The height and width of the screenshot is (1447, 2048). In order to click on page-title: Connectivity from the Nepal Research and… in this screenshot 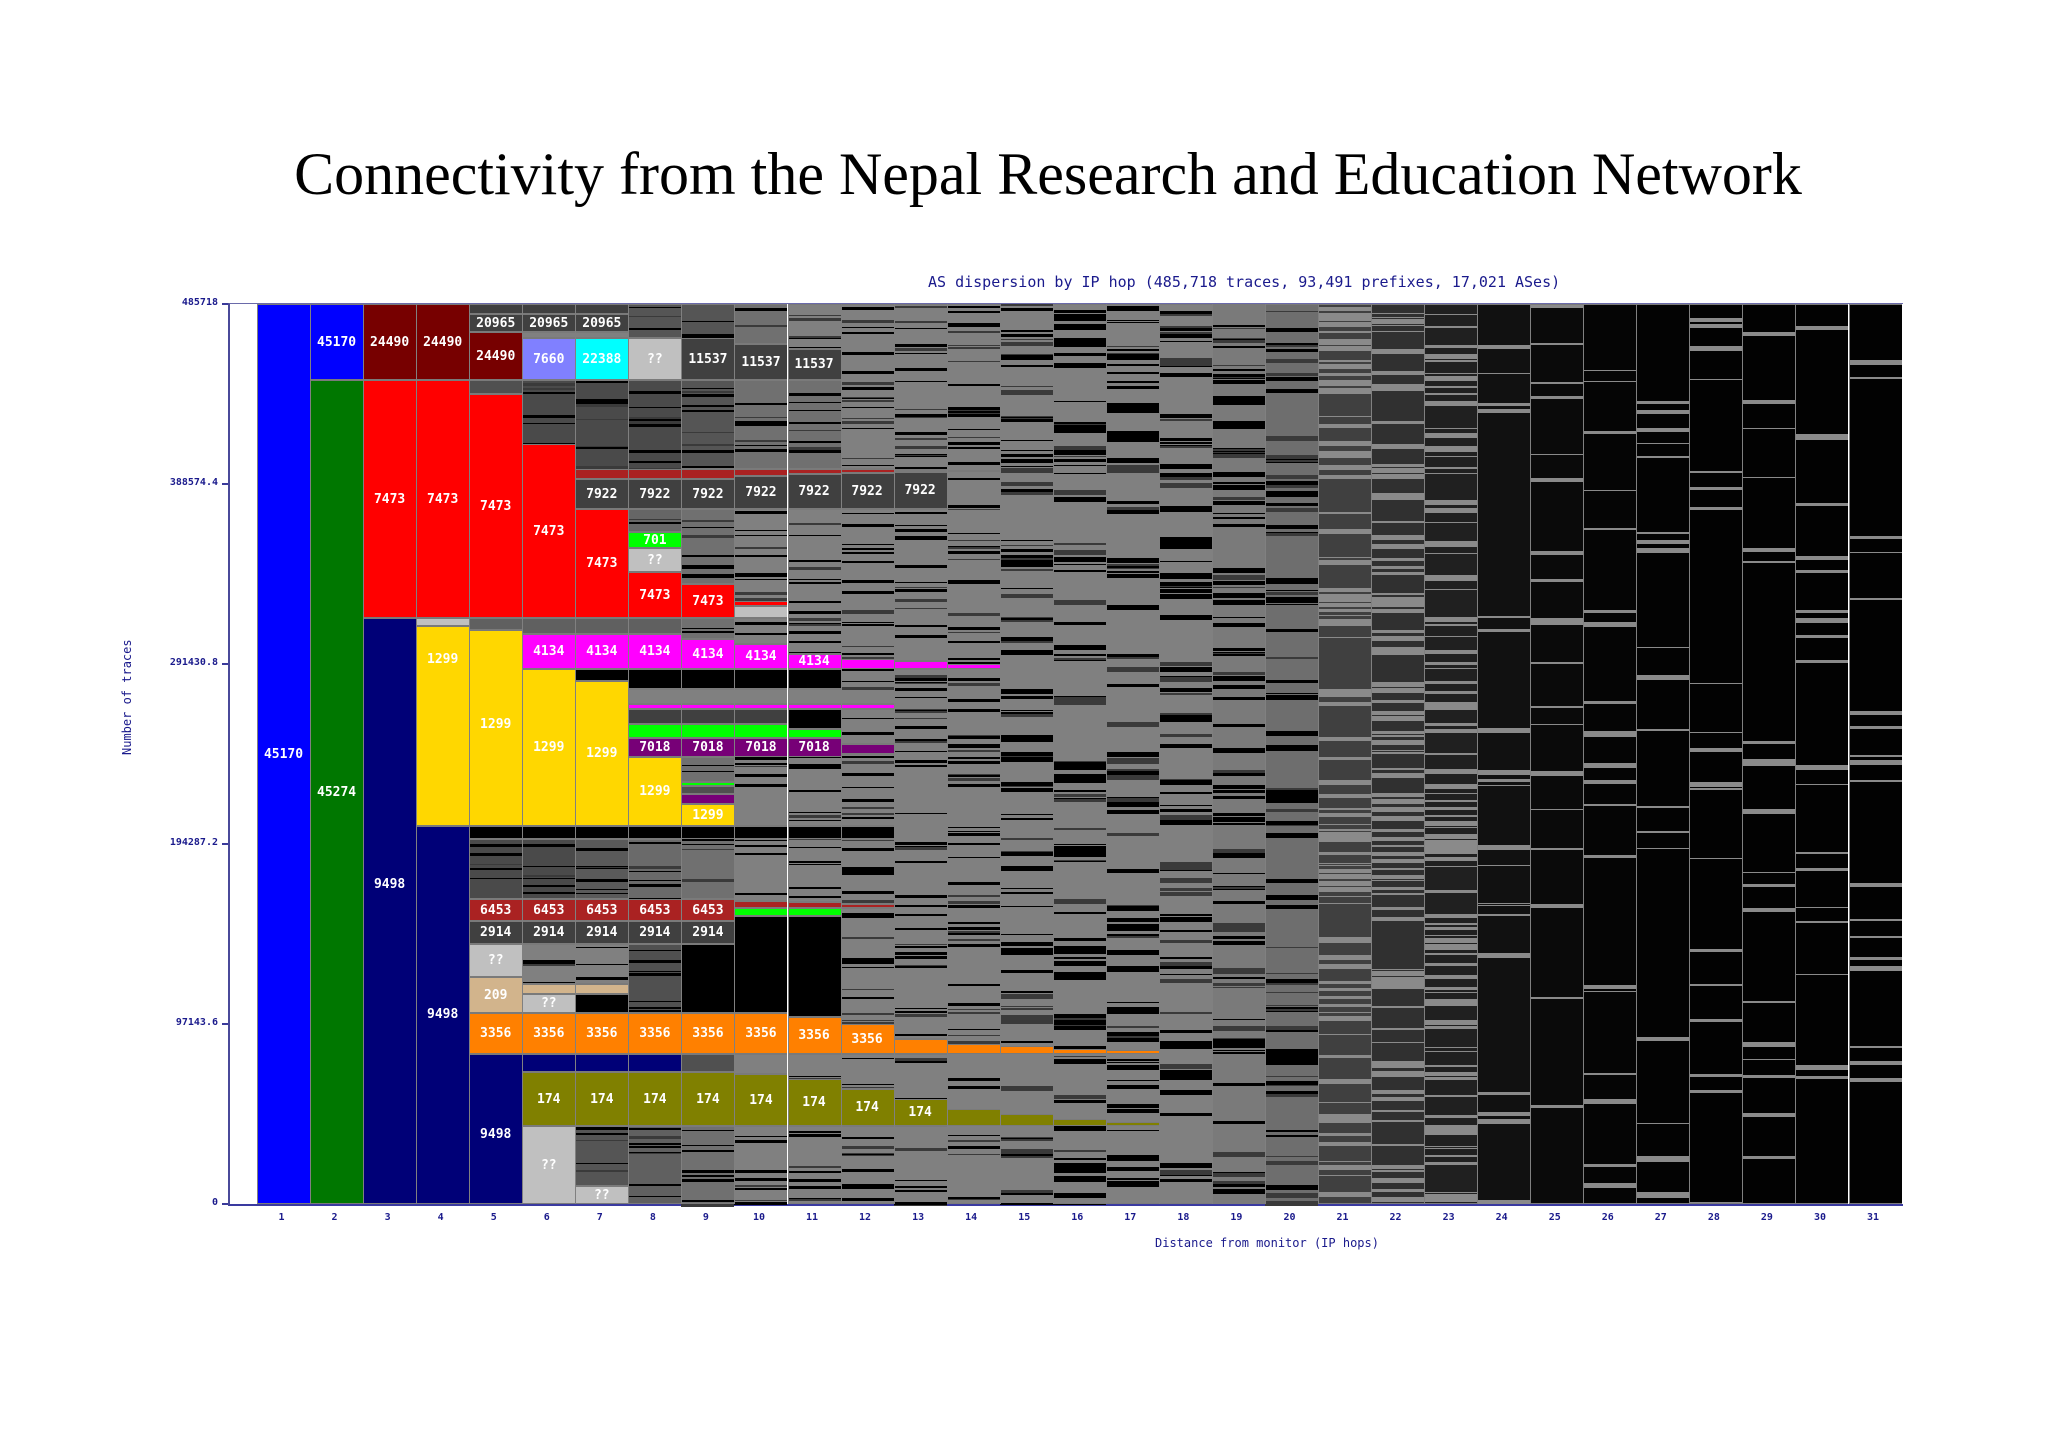, I will do `click(1048, 174)`.